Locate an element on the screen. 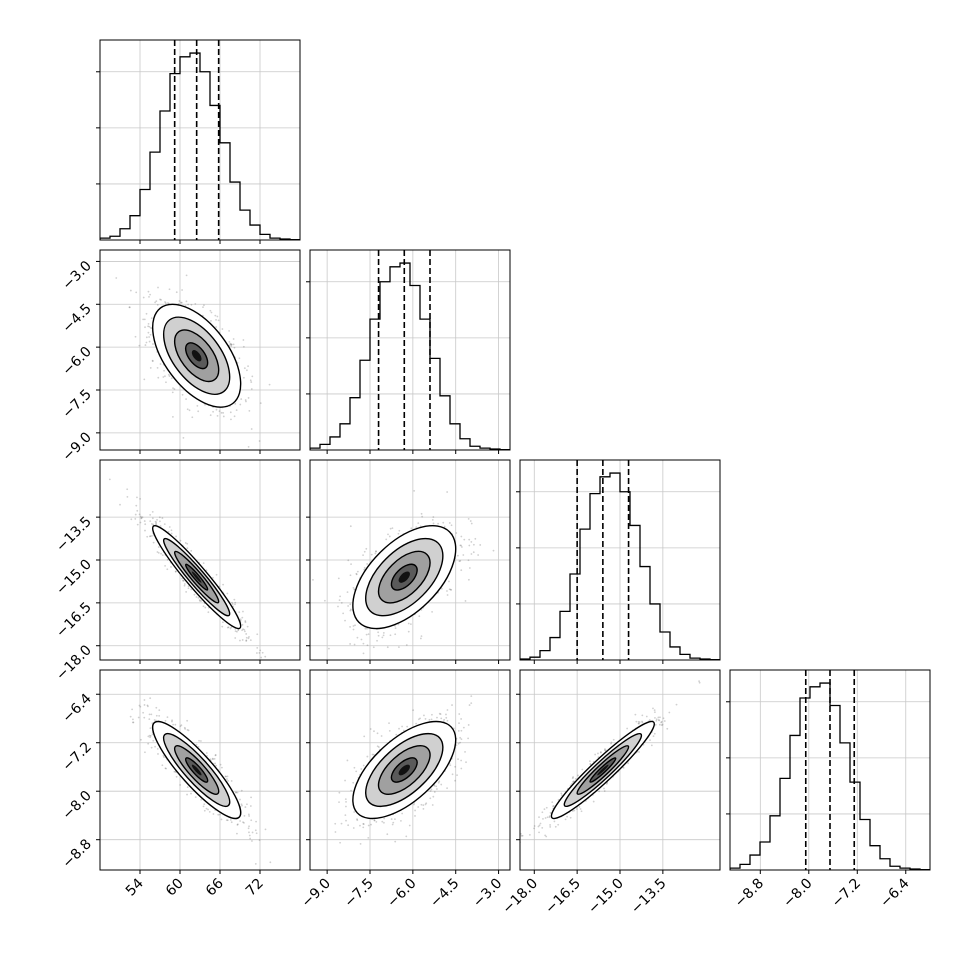  x-tick-label: −8.8 is located at coordinates (749, 893).